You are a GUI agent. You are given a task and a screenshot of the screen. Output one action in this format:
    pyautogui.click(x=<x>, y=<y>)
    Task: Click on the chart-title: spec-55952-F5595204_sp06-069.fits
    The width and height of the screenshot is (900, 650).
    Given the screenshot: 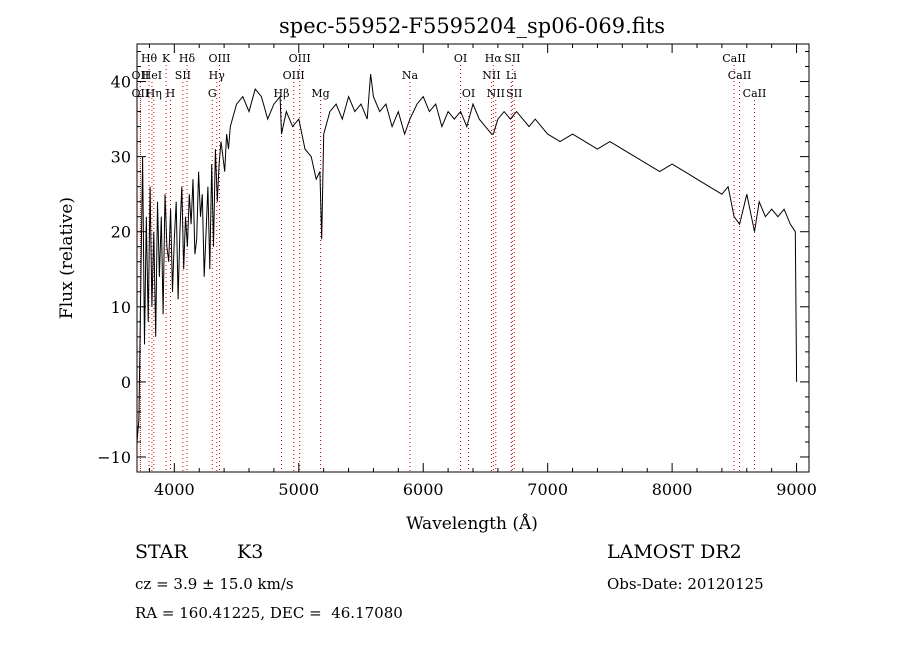 What is the action you would take?
    pyautogui.click(x=472, y=26)
    